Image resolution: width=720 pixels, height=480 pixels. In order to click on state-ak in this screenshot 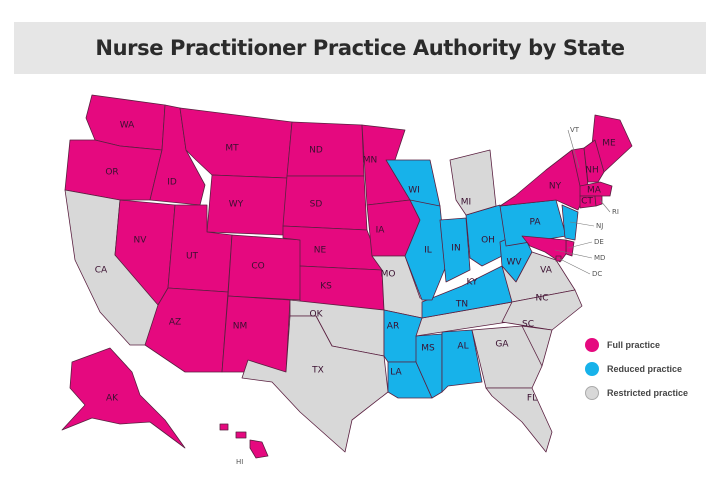, I will do `click(123, 398)`.